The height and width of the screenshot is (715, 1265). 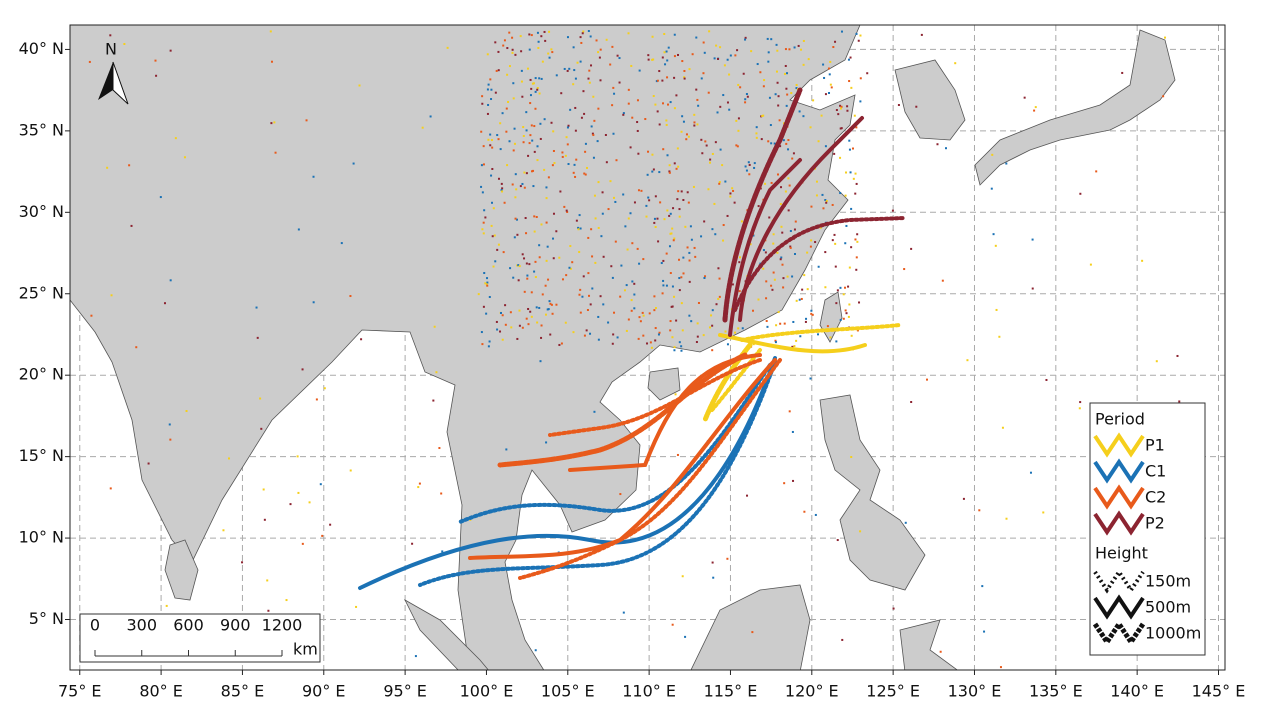 I want to click on legend-label: 500m, so click(x=1168, y=607).